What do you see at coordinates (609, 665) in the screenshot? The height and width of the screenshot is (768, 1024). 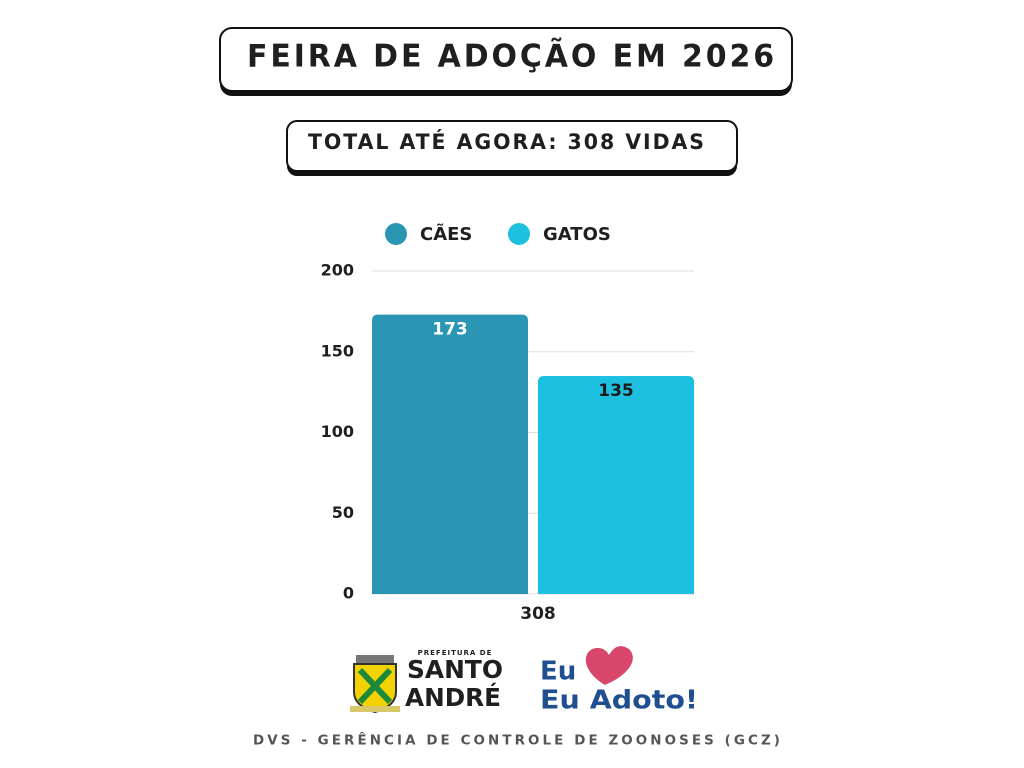 I see `heart` at bounding box center [609, 665].